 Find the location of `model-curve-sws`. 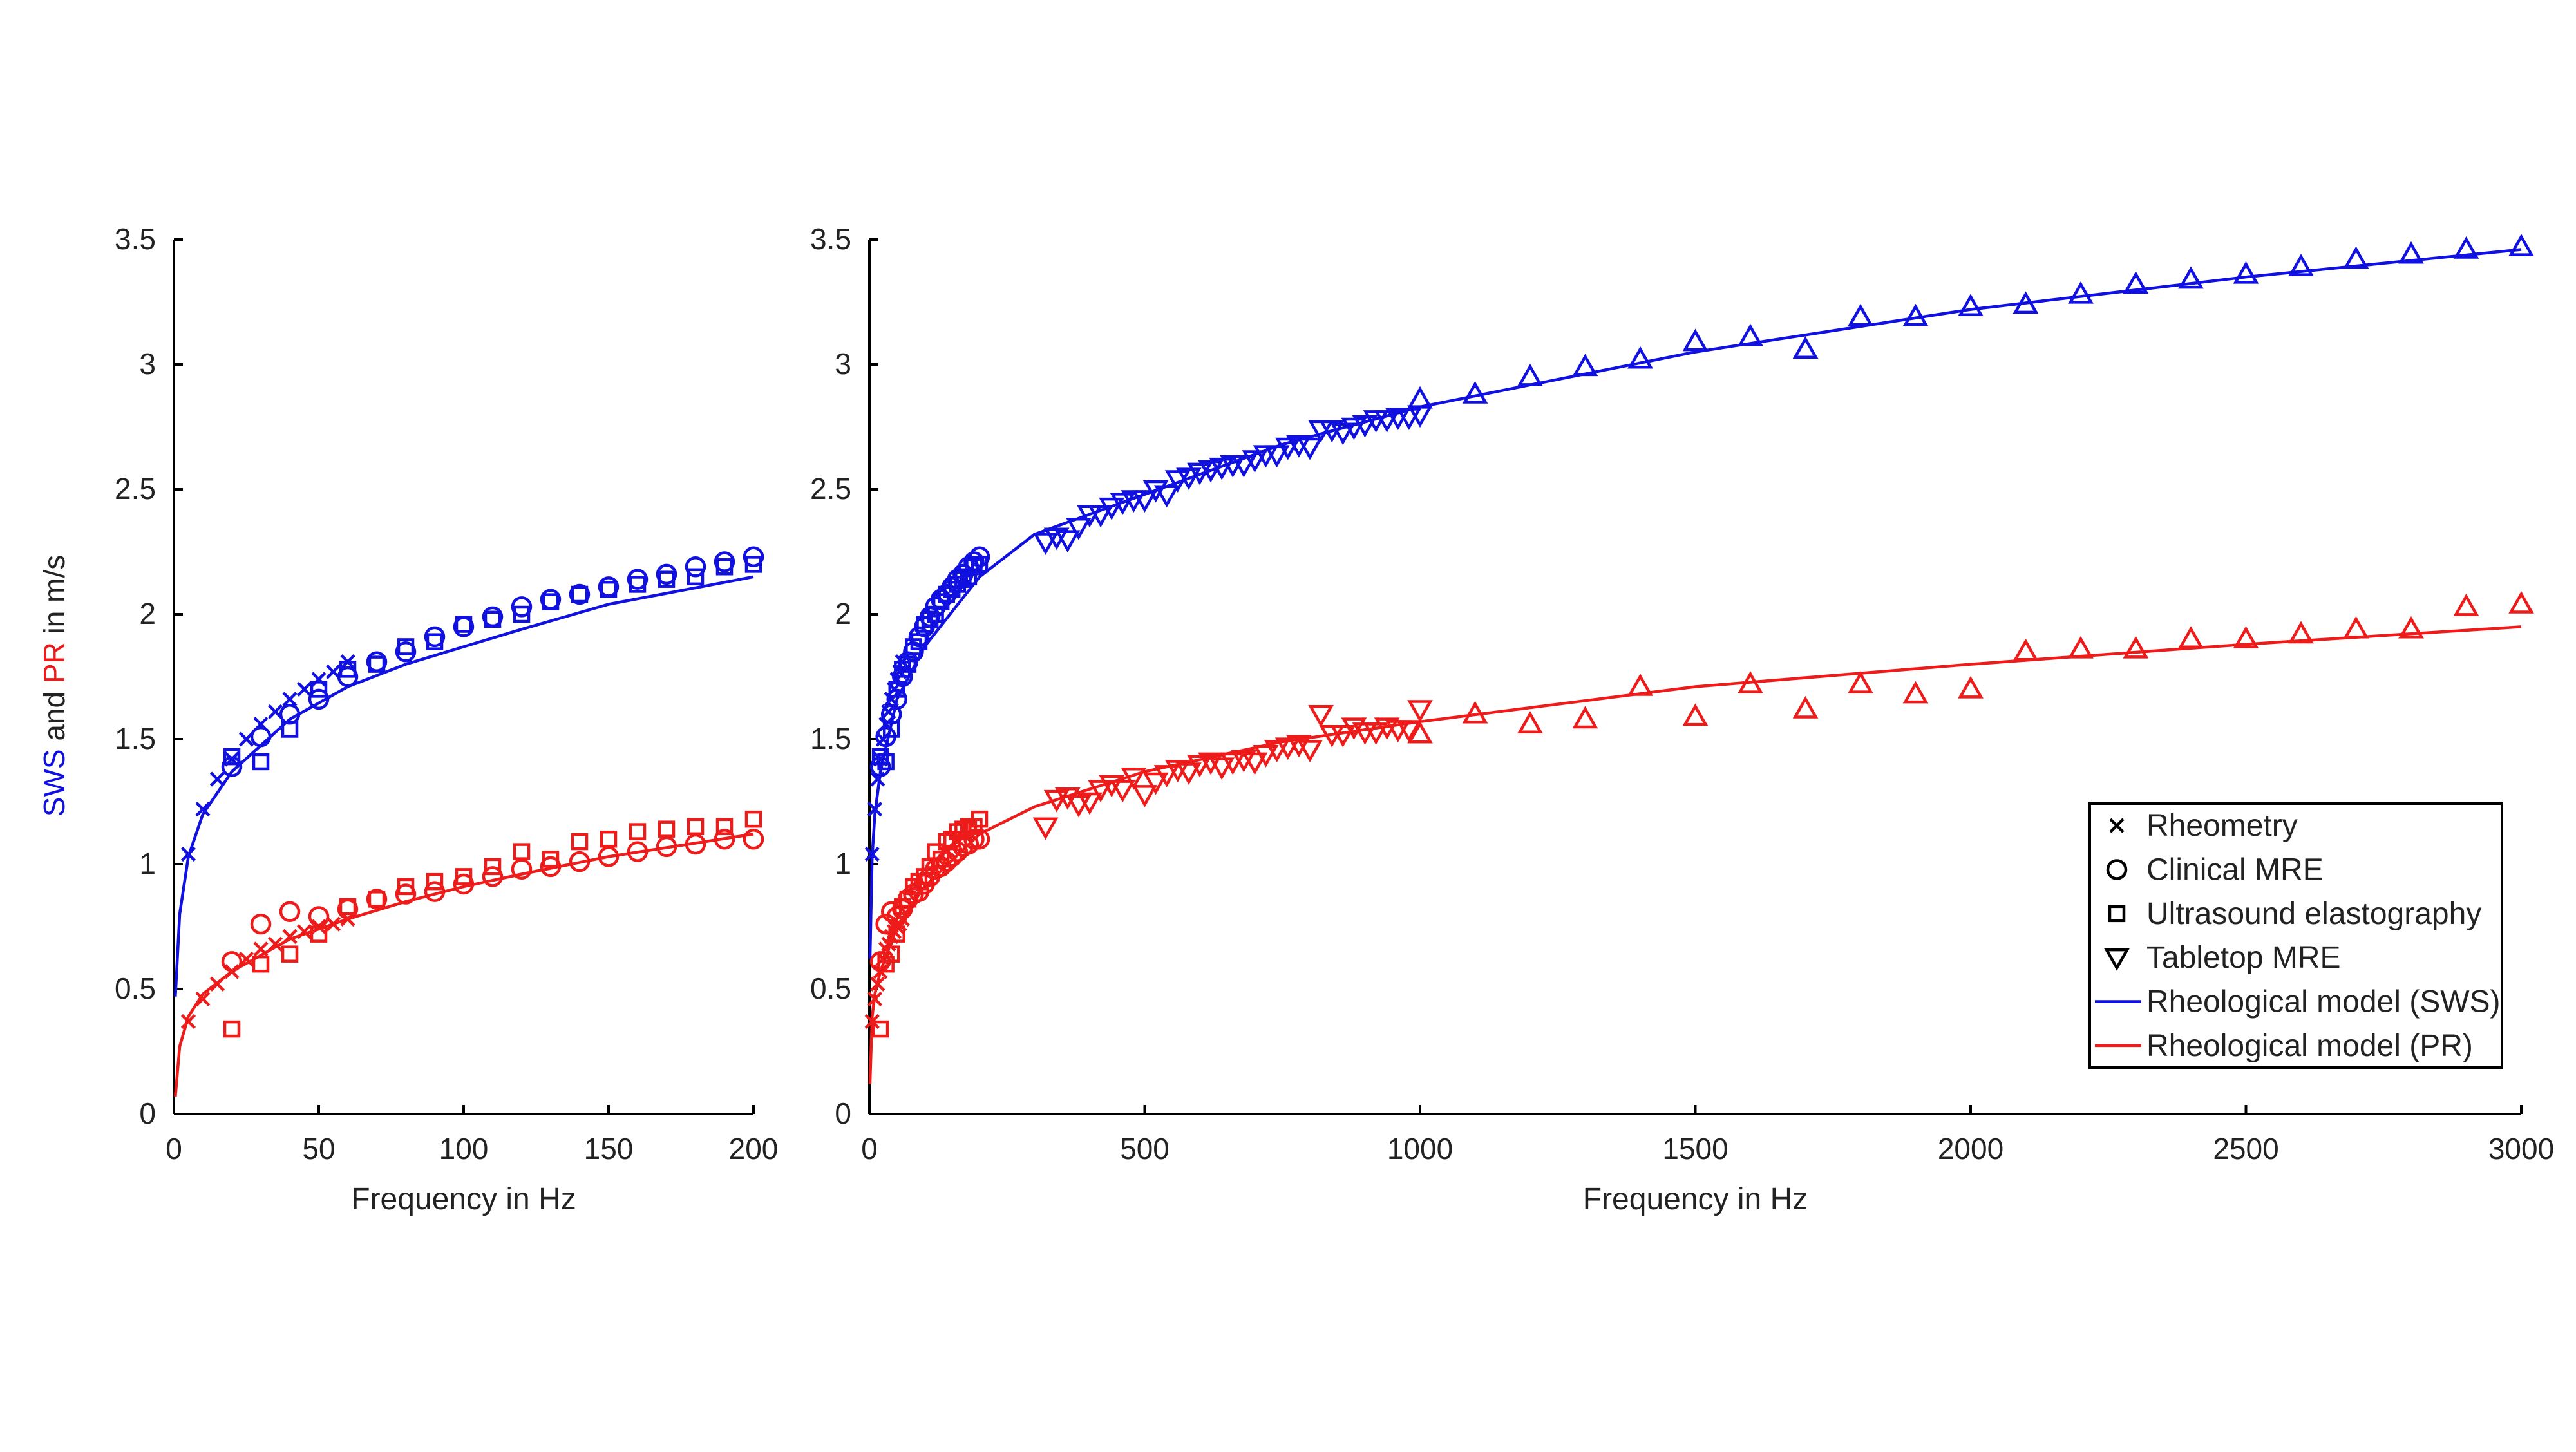

model-curve-sws is located at coordinates (464, 786).